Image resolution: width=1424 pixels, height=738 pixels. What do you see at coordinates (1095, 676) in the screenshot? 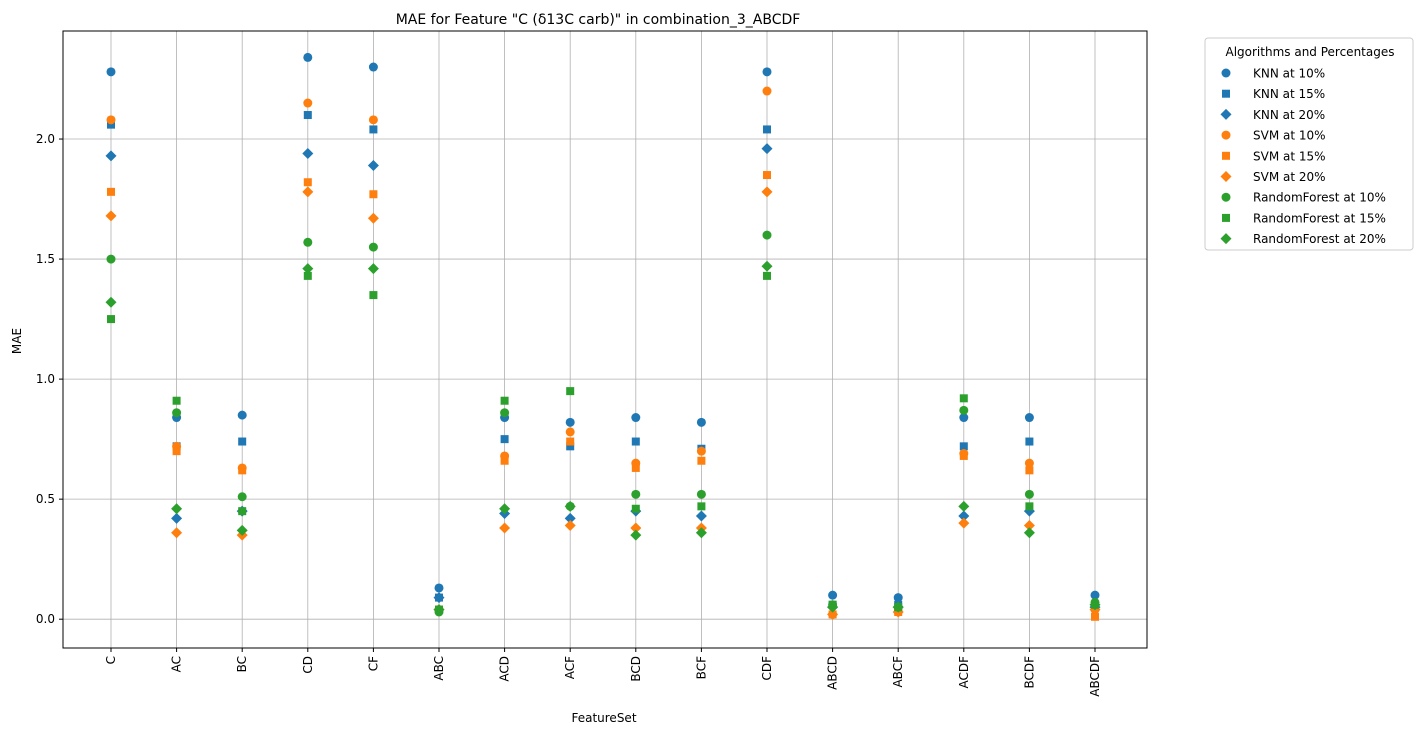
I see `x-tick-label: ABCDF` at bounding box center [1095, 676].